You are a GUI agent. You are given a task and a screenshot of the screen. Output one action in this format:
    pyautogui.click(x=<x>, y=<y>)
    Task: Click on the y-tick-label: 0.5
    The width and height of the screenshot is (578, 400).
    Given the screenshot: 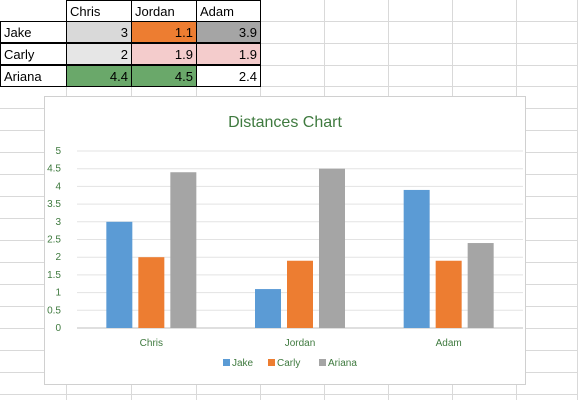 What is the action you would take?
    pyautogui.click(x=54, y=310)
    